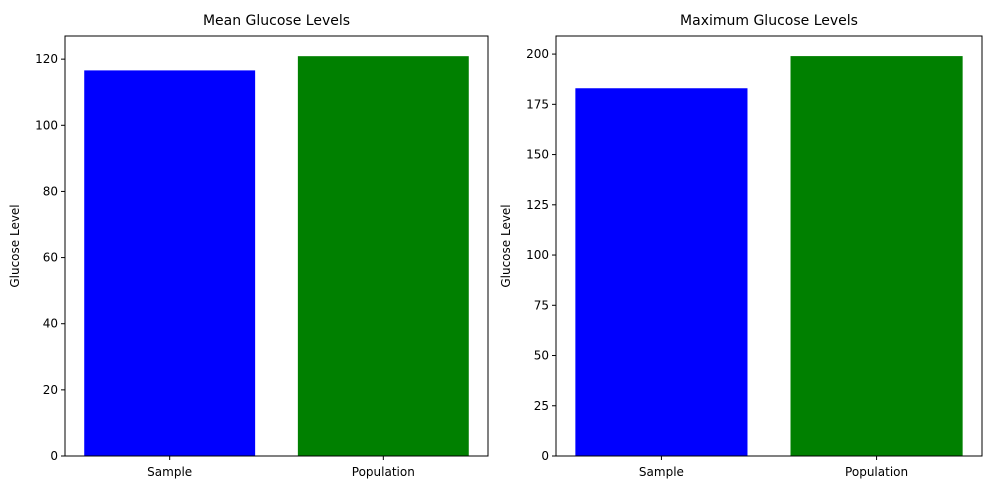 The image size is (989, 490). What do you see at coordinates (541, 406) in the screenshot?
I see `y-tick-label: 25` at bounding box center [541, 406].